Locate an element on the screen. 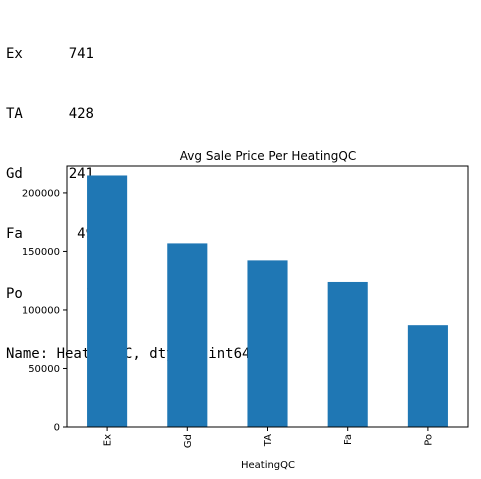 This screenshot has height=479, width=481. x-tick-label: TA is located at coordinates (268, 440).